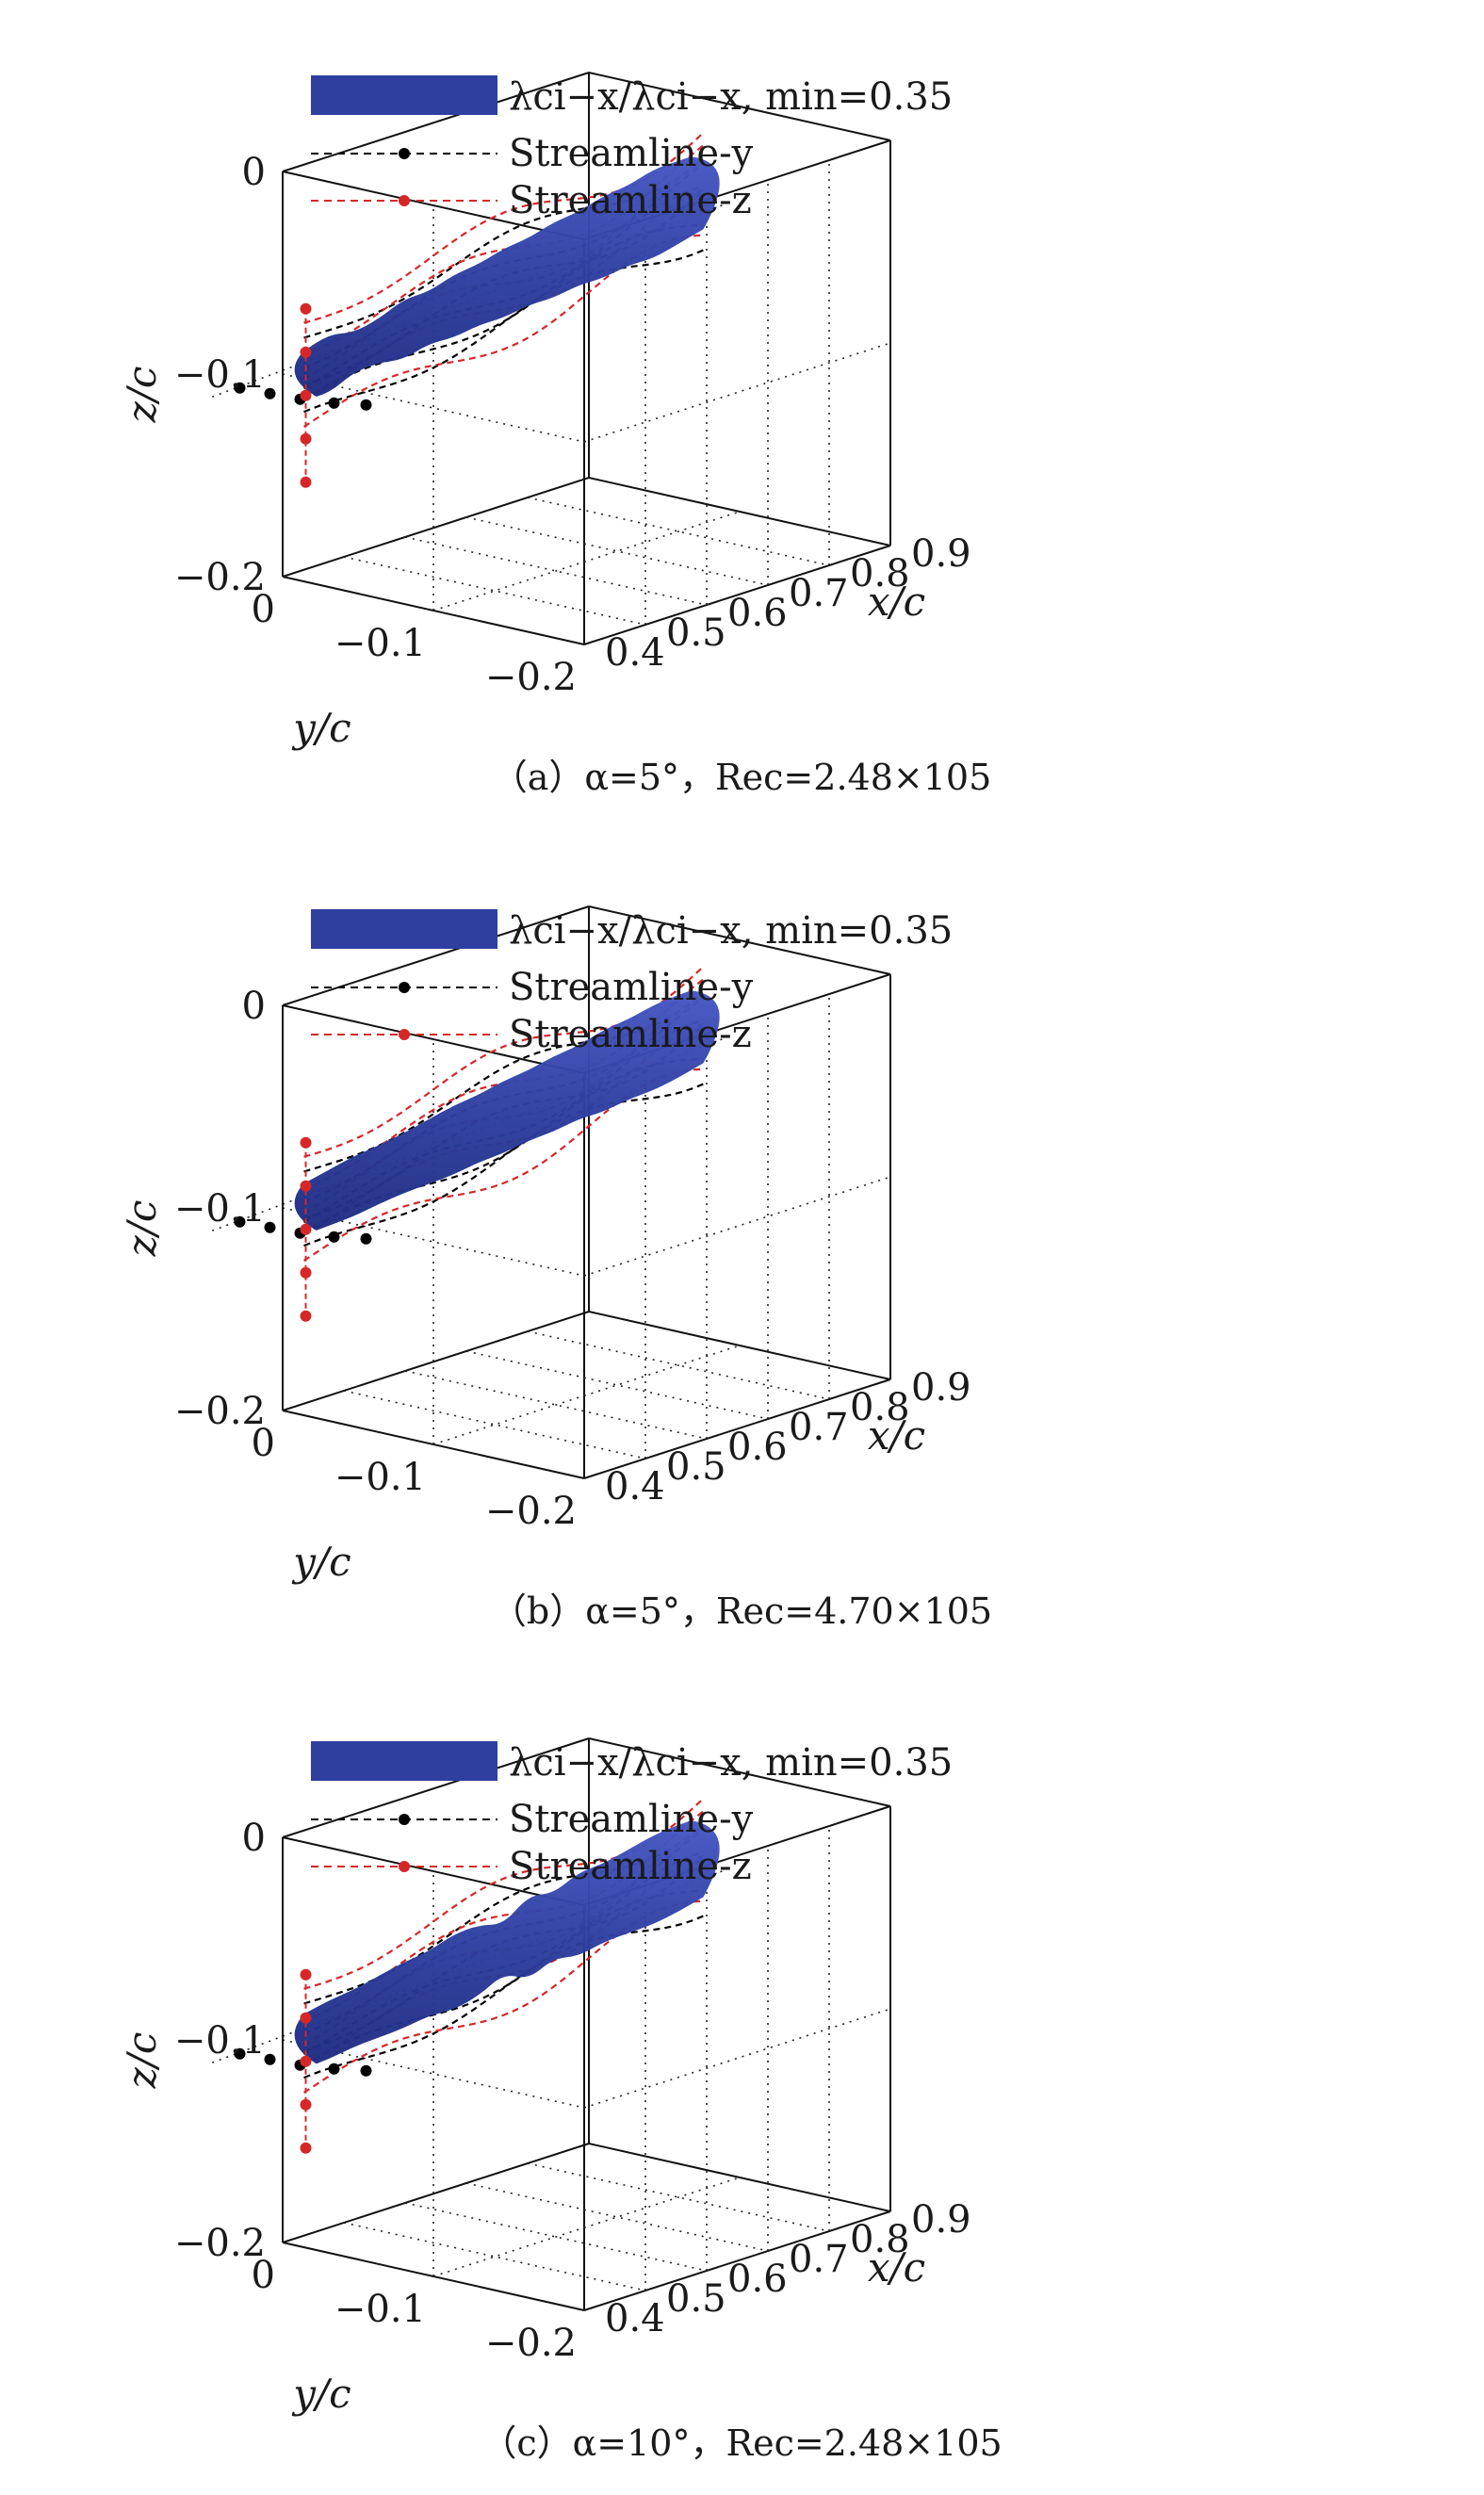 The height and width of the screenshot is (2495, 1484). Describe the element at coordinates (880, 2239) in the screenshot. I see `x-tick-label: 0.8` at that location.